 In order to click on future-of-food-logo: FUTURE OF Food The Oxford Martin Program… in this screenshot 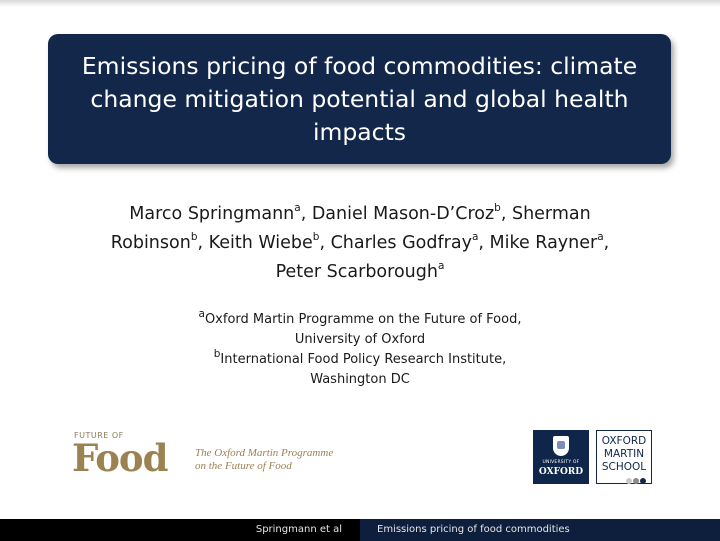, I will do `click(218, 456)`.